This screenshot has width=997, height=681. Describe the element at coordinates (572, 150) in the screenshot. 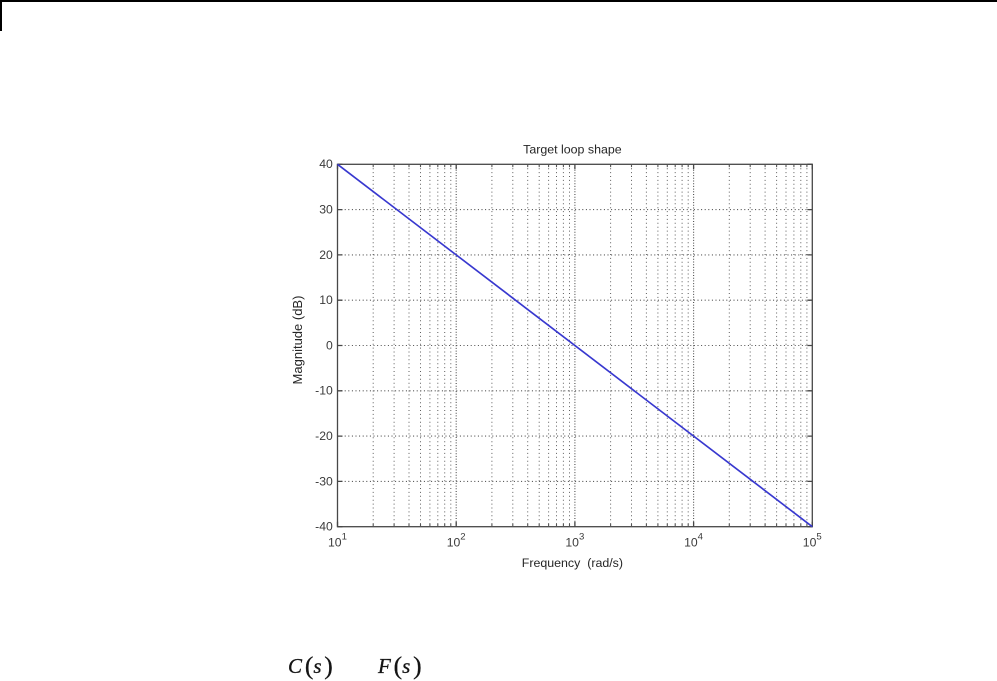

I see `svg-text: Target loop shape` at that location.